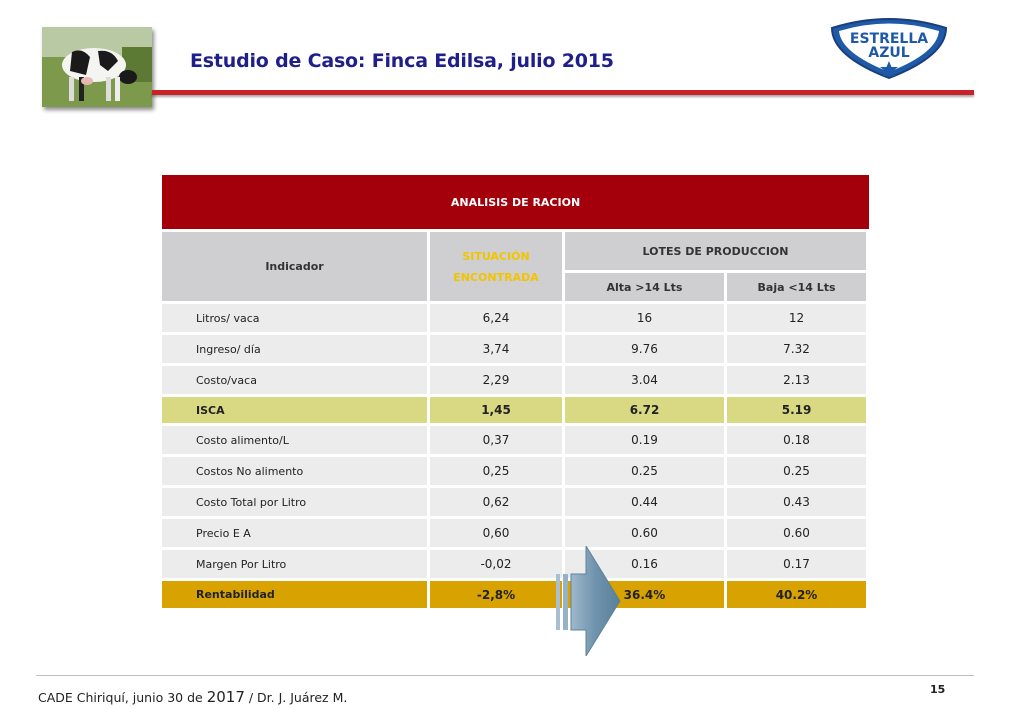 The width and height of the screenshot is (1024, 709). I want to click on col-header-baja: Baja <14 Lts, so click(798, 288).